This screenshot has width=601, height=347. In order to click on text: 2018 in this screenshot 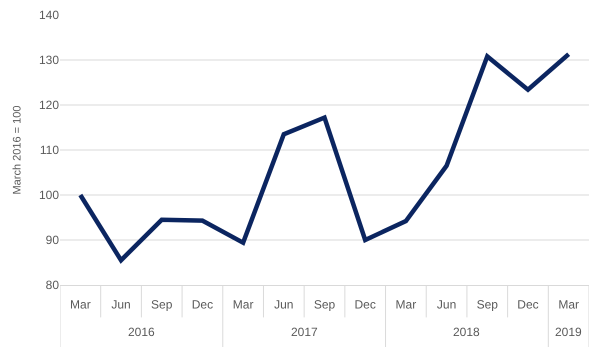, I will do `click(466, 332)`.